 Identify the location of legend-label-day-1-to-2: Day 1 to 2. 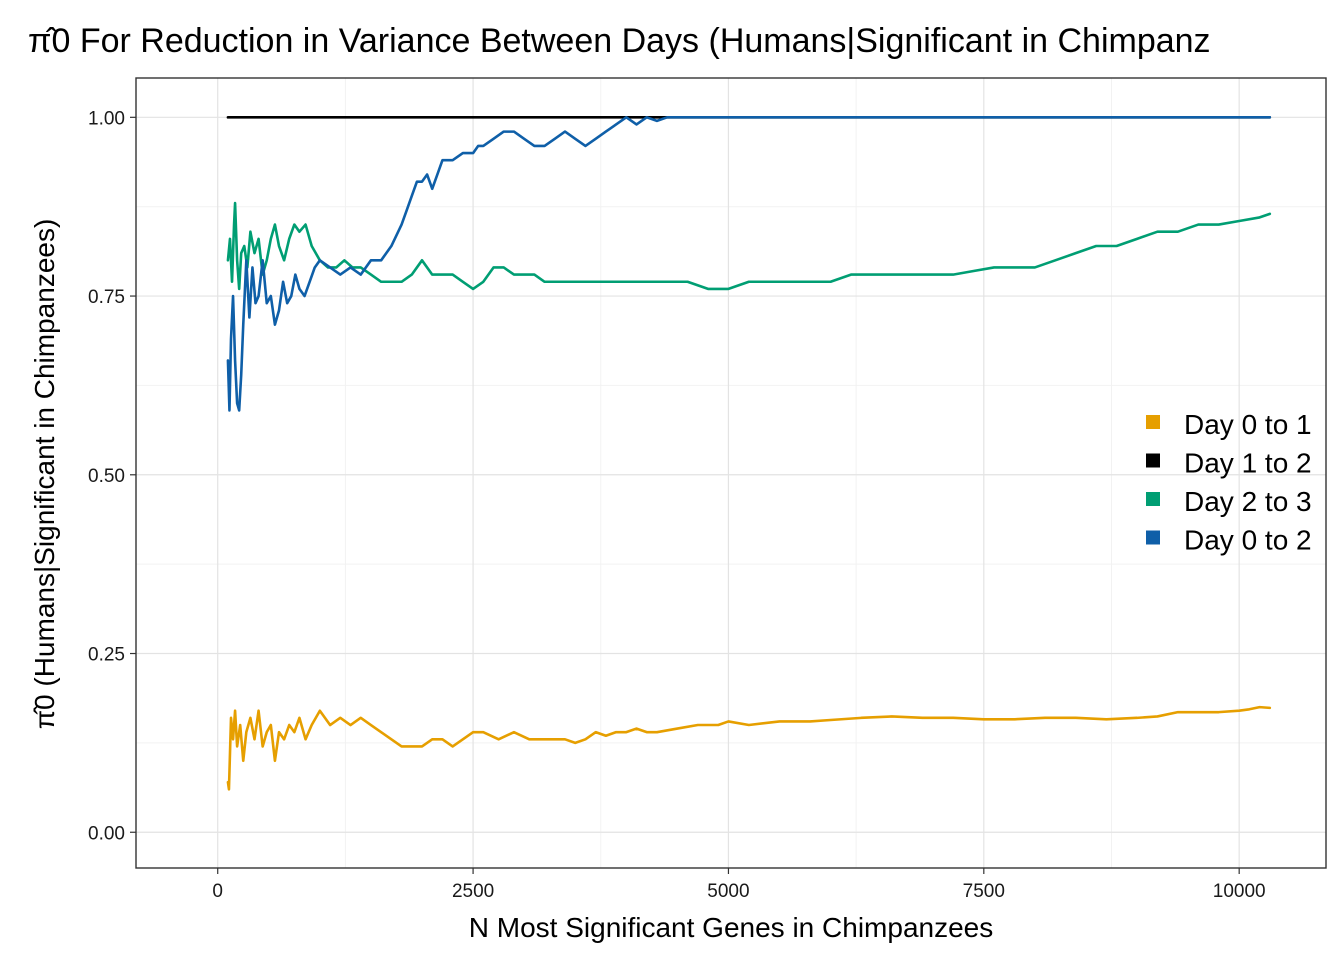
(1248, 463).